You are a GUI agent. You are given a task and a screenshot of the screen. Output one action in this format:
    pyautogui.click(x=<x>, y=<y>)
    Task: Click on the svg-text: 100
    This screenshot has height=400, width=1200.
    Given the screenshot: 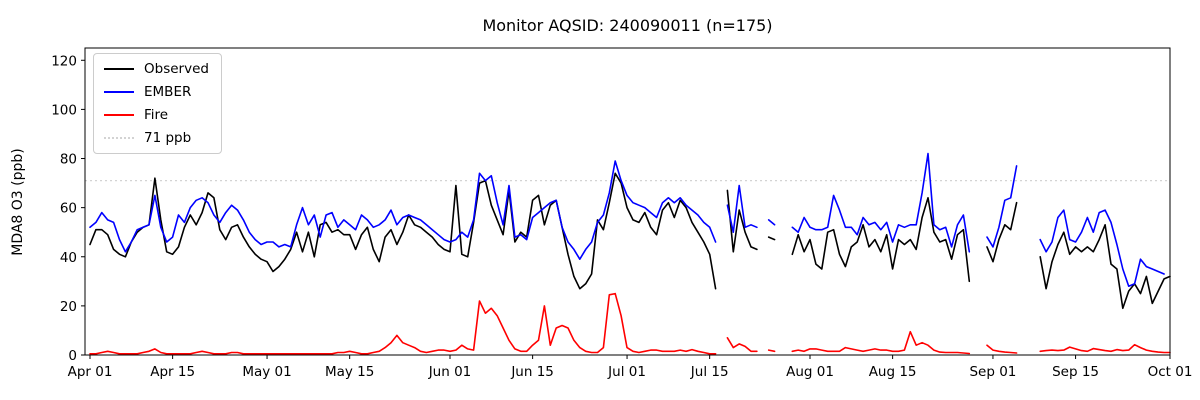 What is the action you would take?
    pyautogui.click(x=64, y=110)
    